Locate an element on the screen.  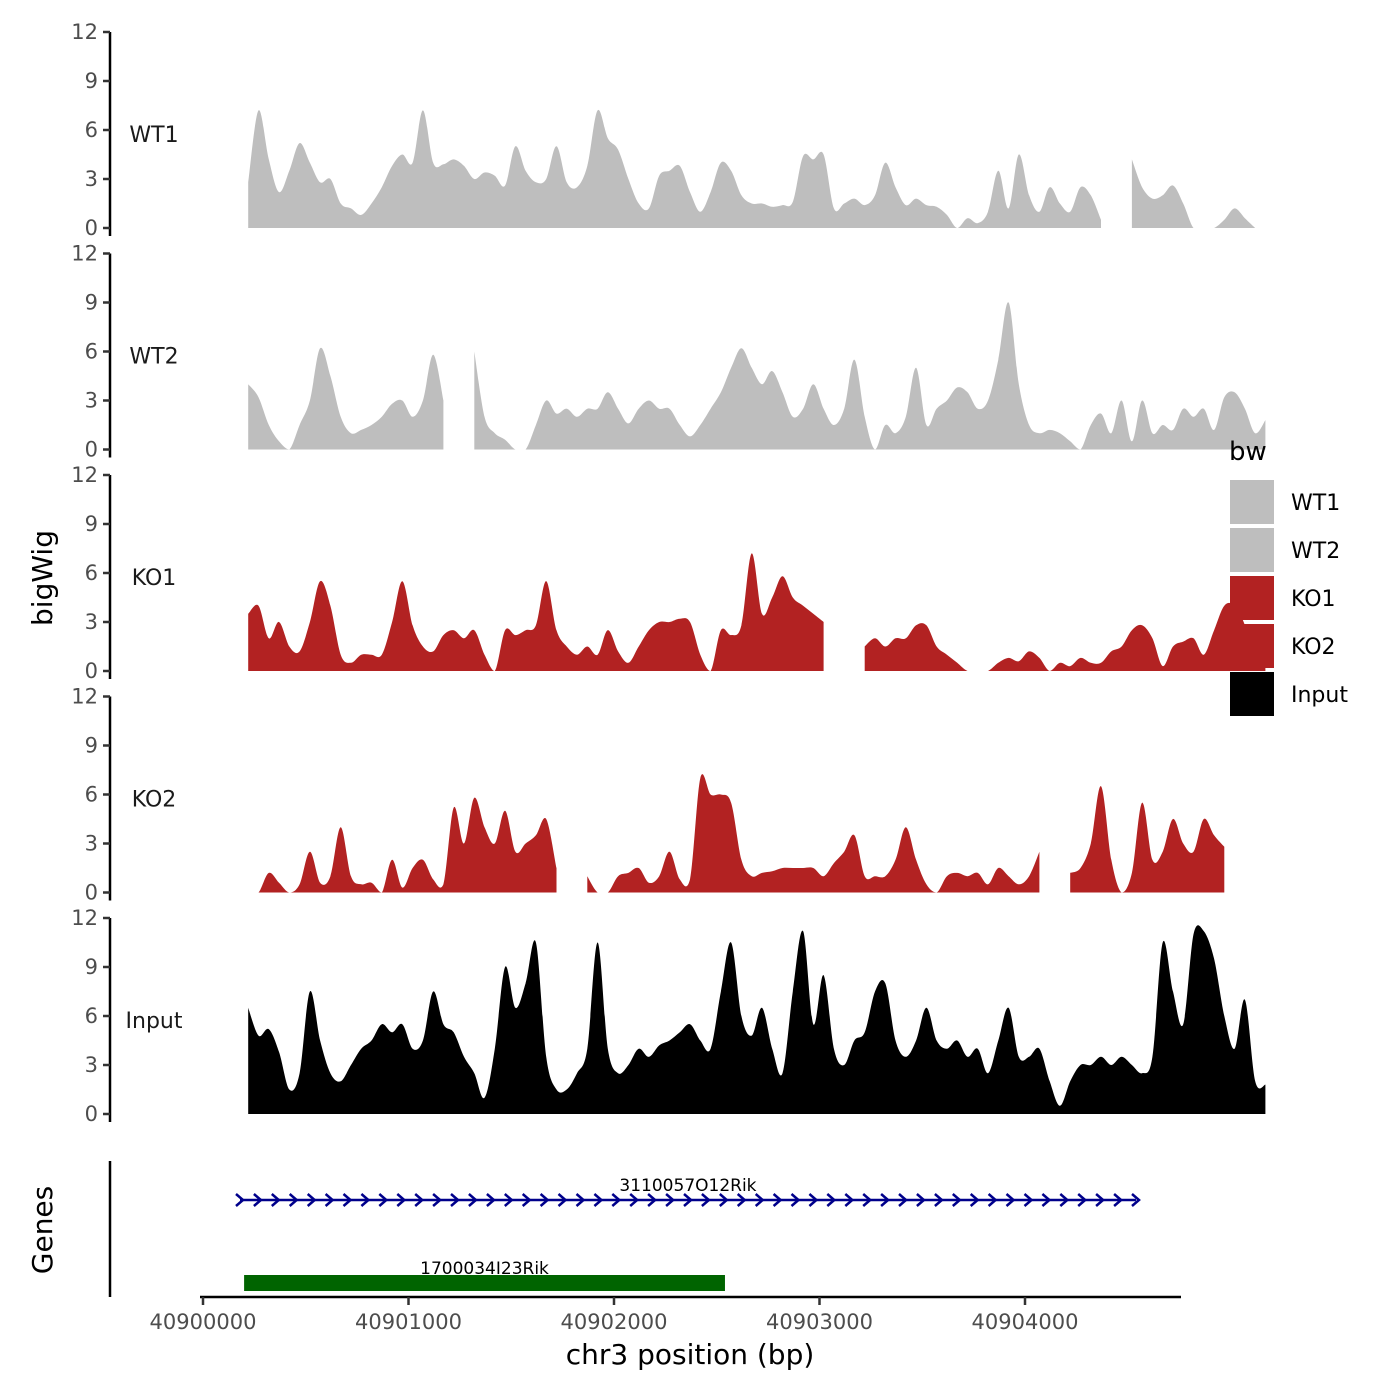
track-area-input is located at coordinates (757, 1019).